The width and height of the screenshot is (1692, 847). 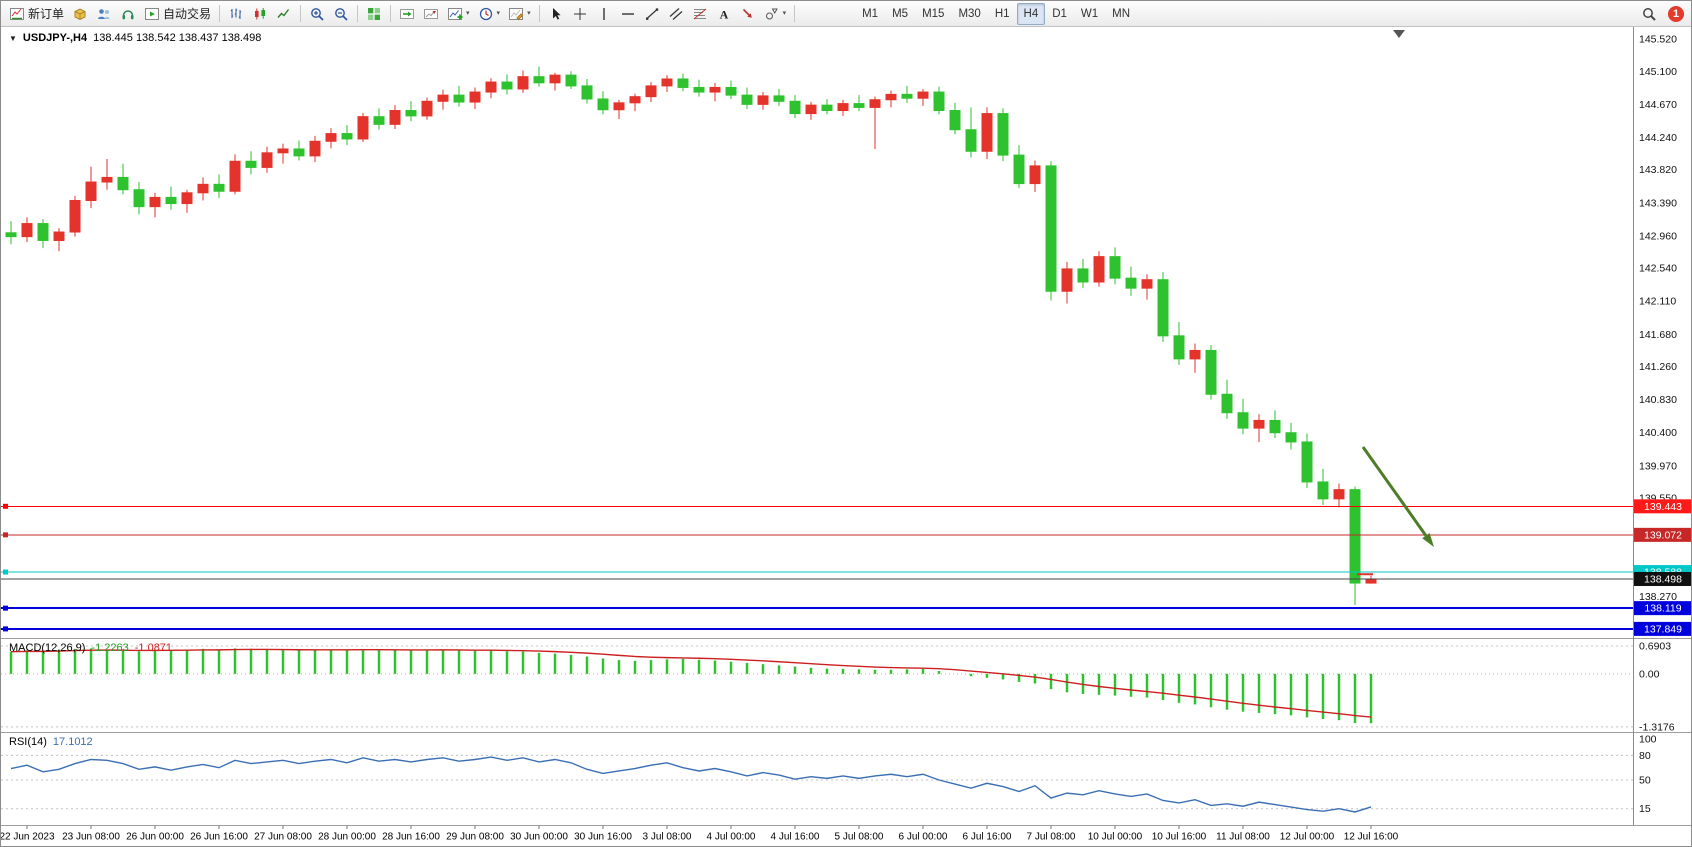 What do you see at coordinates (72, 742) in the screenshot?
I see `rsi-value: 17.1012` at bounding box center [72, 742].